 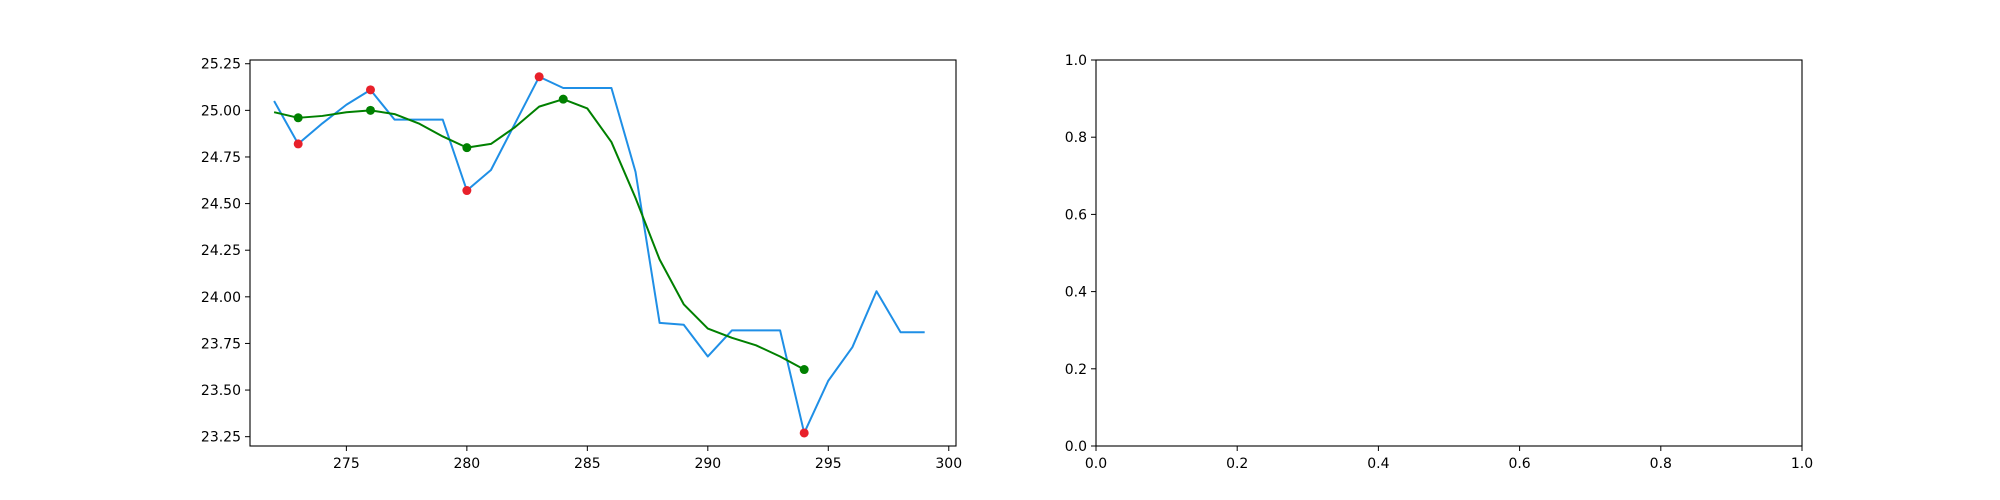 What do you see at coordinates (1076, 293) in the screenshot?
I see `y-tick-label: 0.4` at bounding box center [1076, 293].